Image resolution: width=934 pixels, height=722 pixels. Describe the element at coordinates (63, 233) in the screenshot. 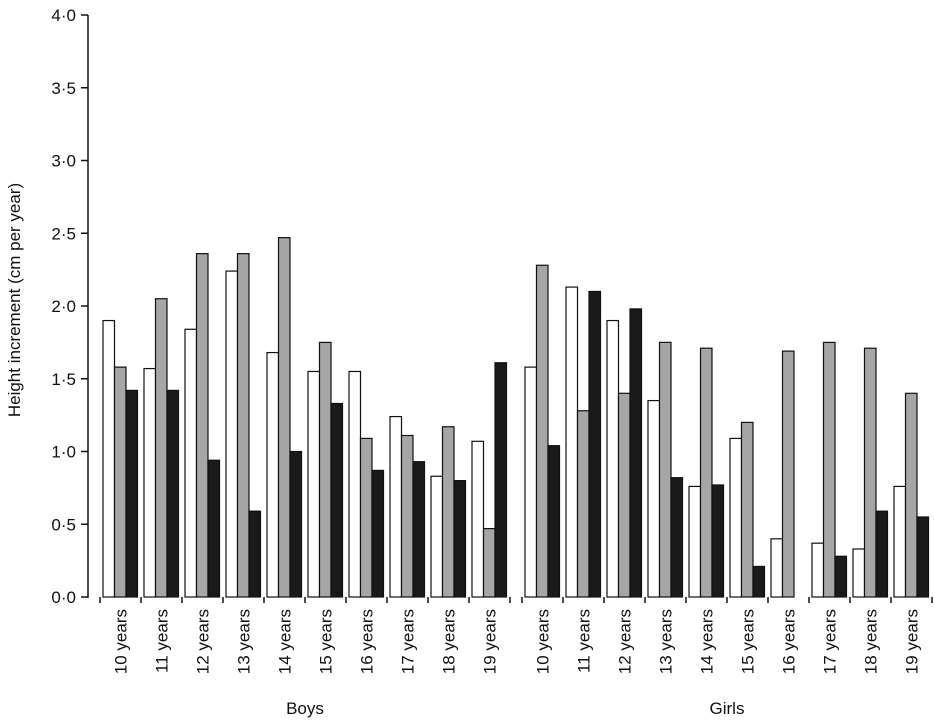

I see `y-tick-label: 2·5` at that location.